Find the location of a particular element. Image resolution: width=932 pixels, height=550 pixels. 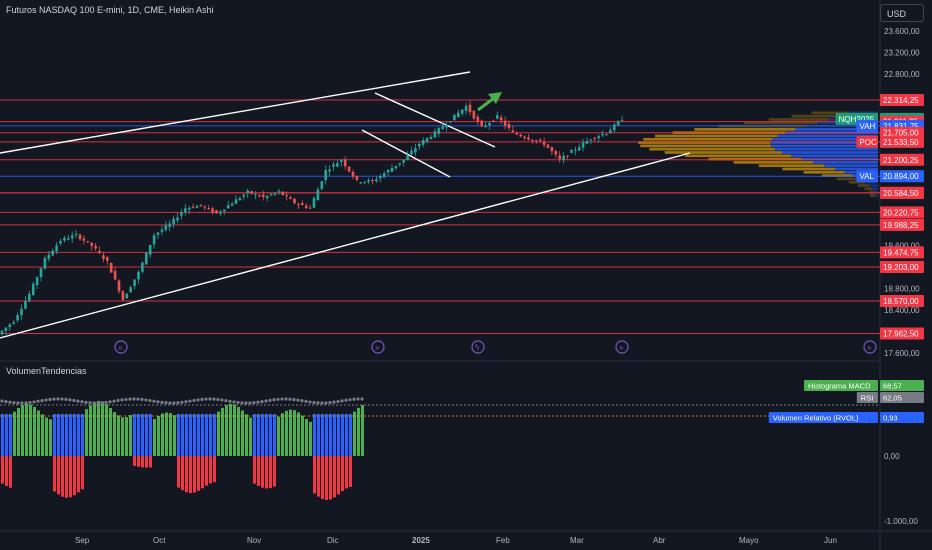

indicator-axis-tick: 0,00 is located at coordinates (892, 456).